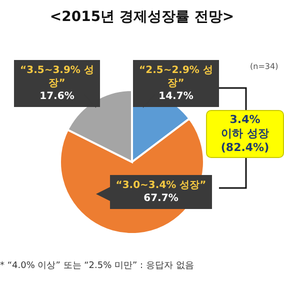 The height and width of the screenshot is (286, 284). What do you see at coordinates (245, 134) in the screenshot?
I see `text: 3.4% 이하 성장 (82.4%)` at bounding box center [245, 134].